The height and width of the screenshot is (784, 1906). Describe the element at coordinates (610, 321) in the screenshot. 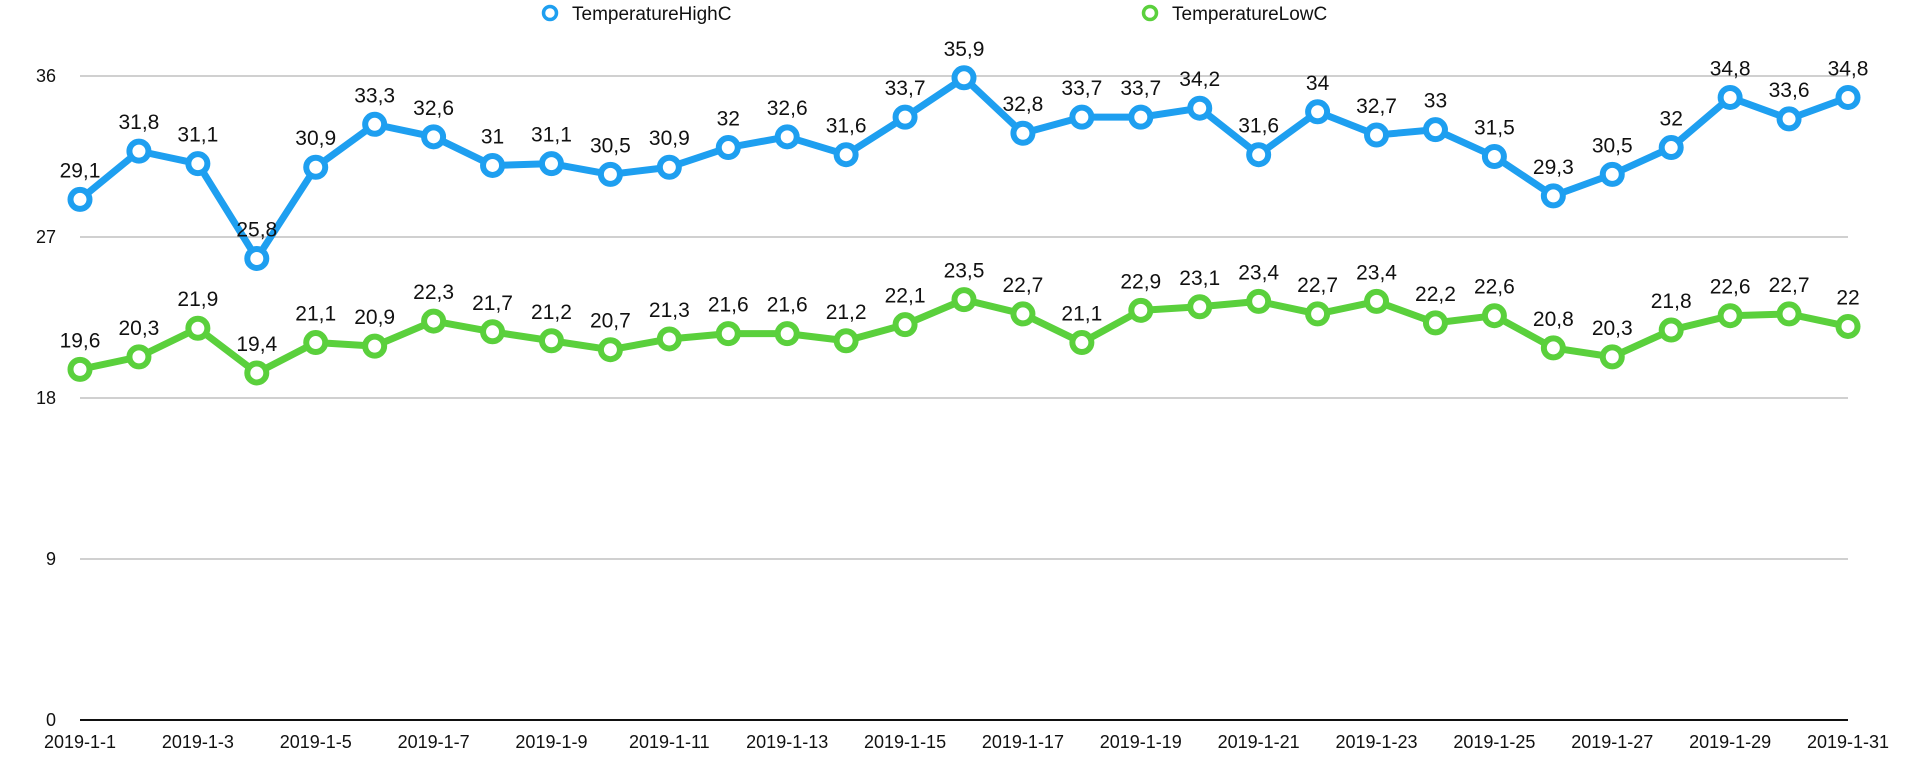

I see `data-label: 20,7` at that location.